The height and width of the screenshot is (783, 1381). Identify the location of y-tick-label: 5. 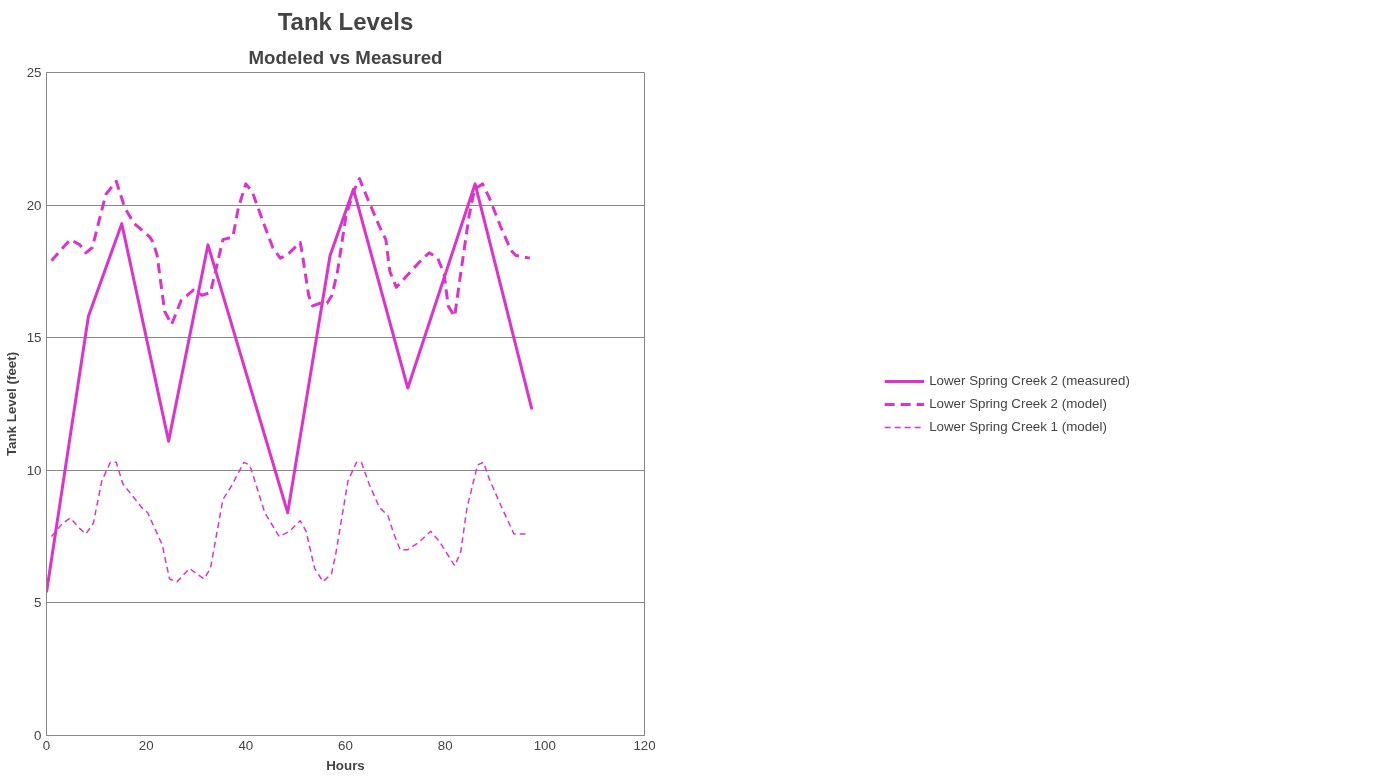
(38, 603).